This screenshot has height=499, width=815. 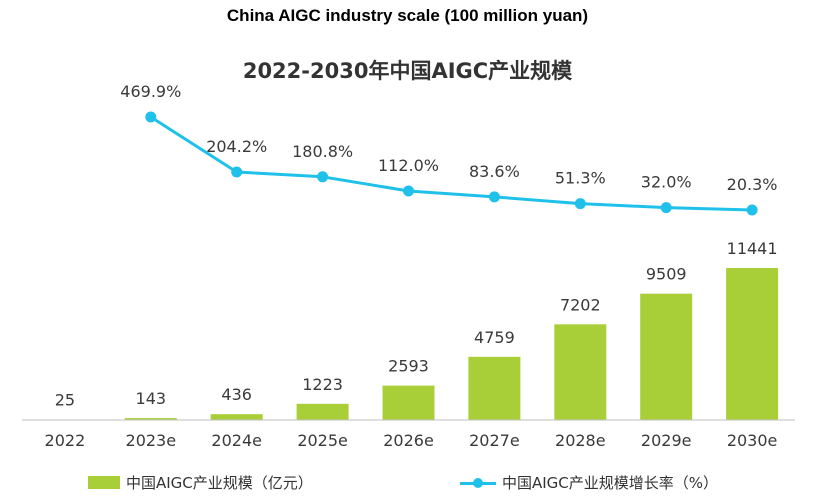 What do you see at coordinates (752, 184) in the screenshot?
I see `line-label-2030e: 20.3%` at bounding box center [752, 184].